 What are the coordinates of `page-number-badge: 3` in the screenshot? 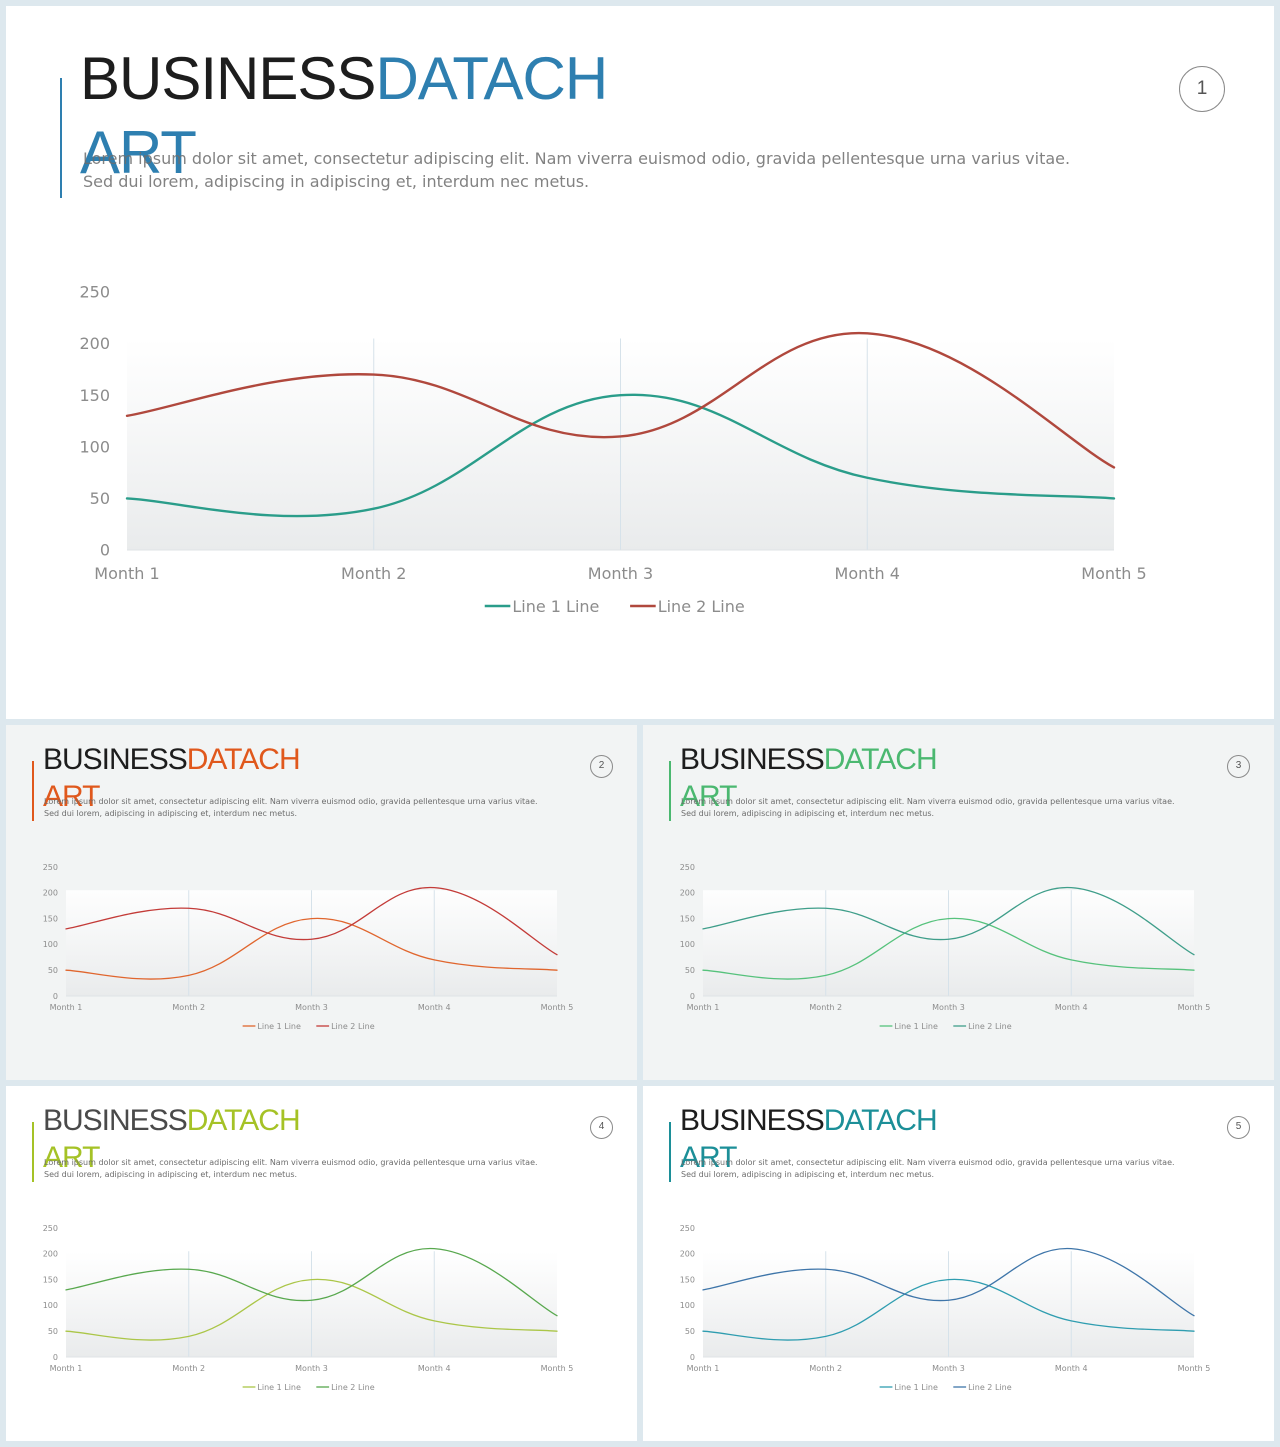 It's located at (1238, 766).